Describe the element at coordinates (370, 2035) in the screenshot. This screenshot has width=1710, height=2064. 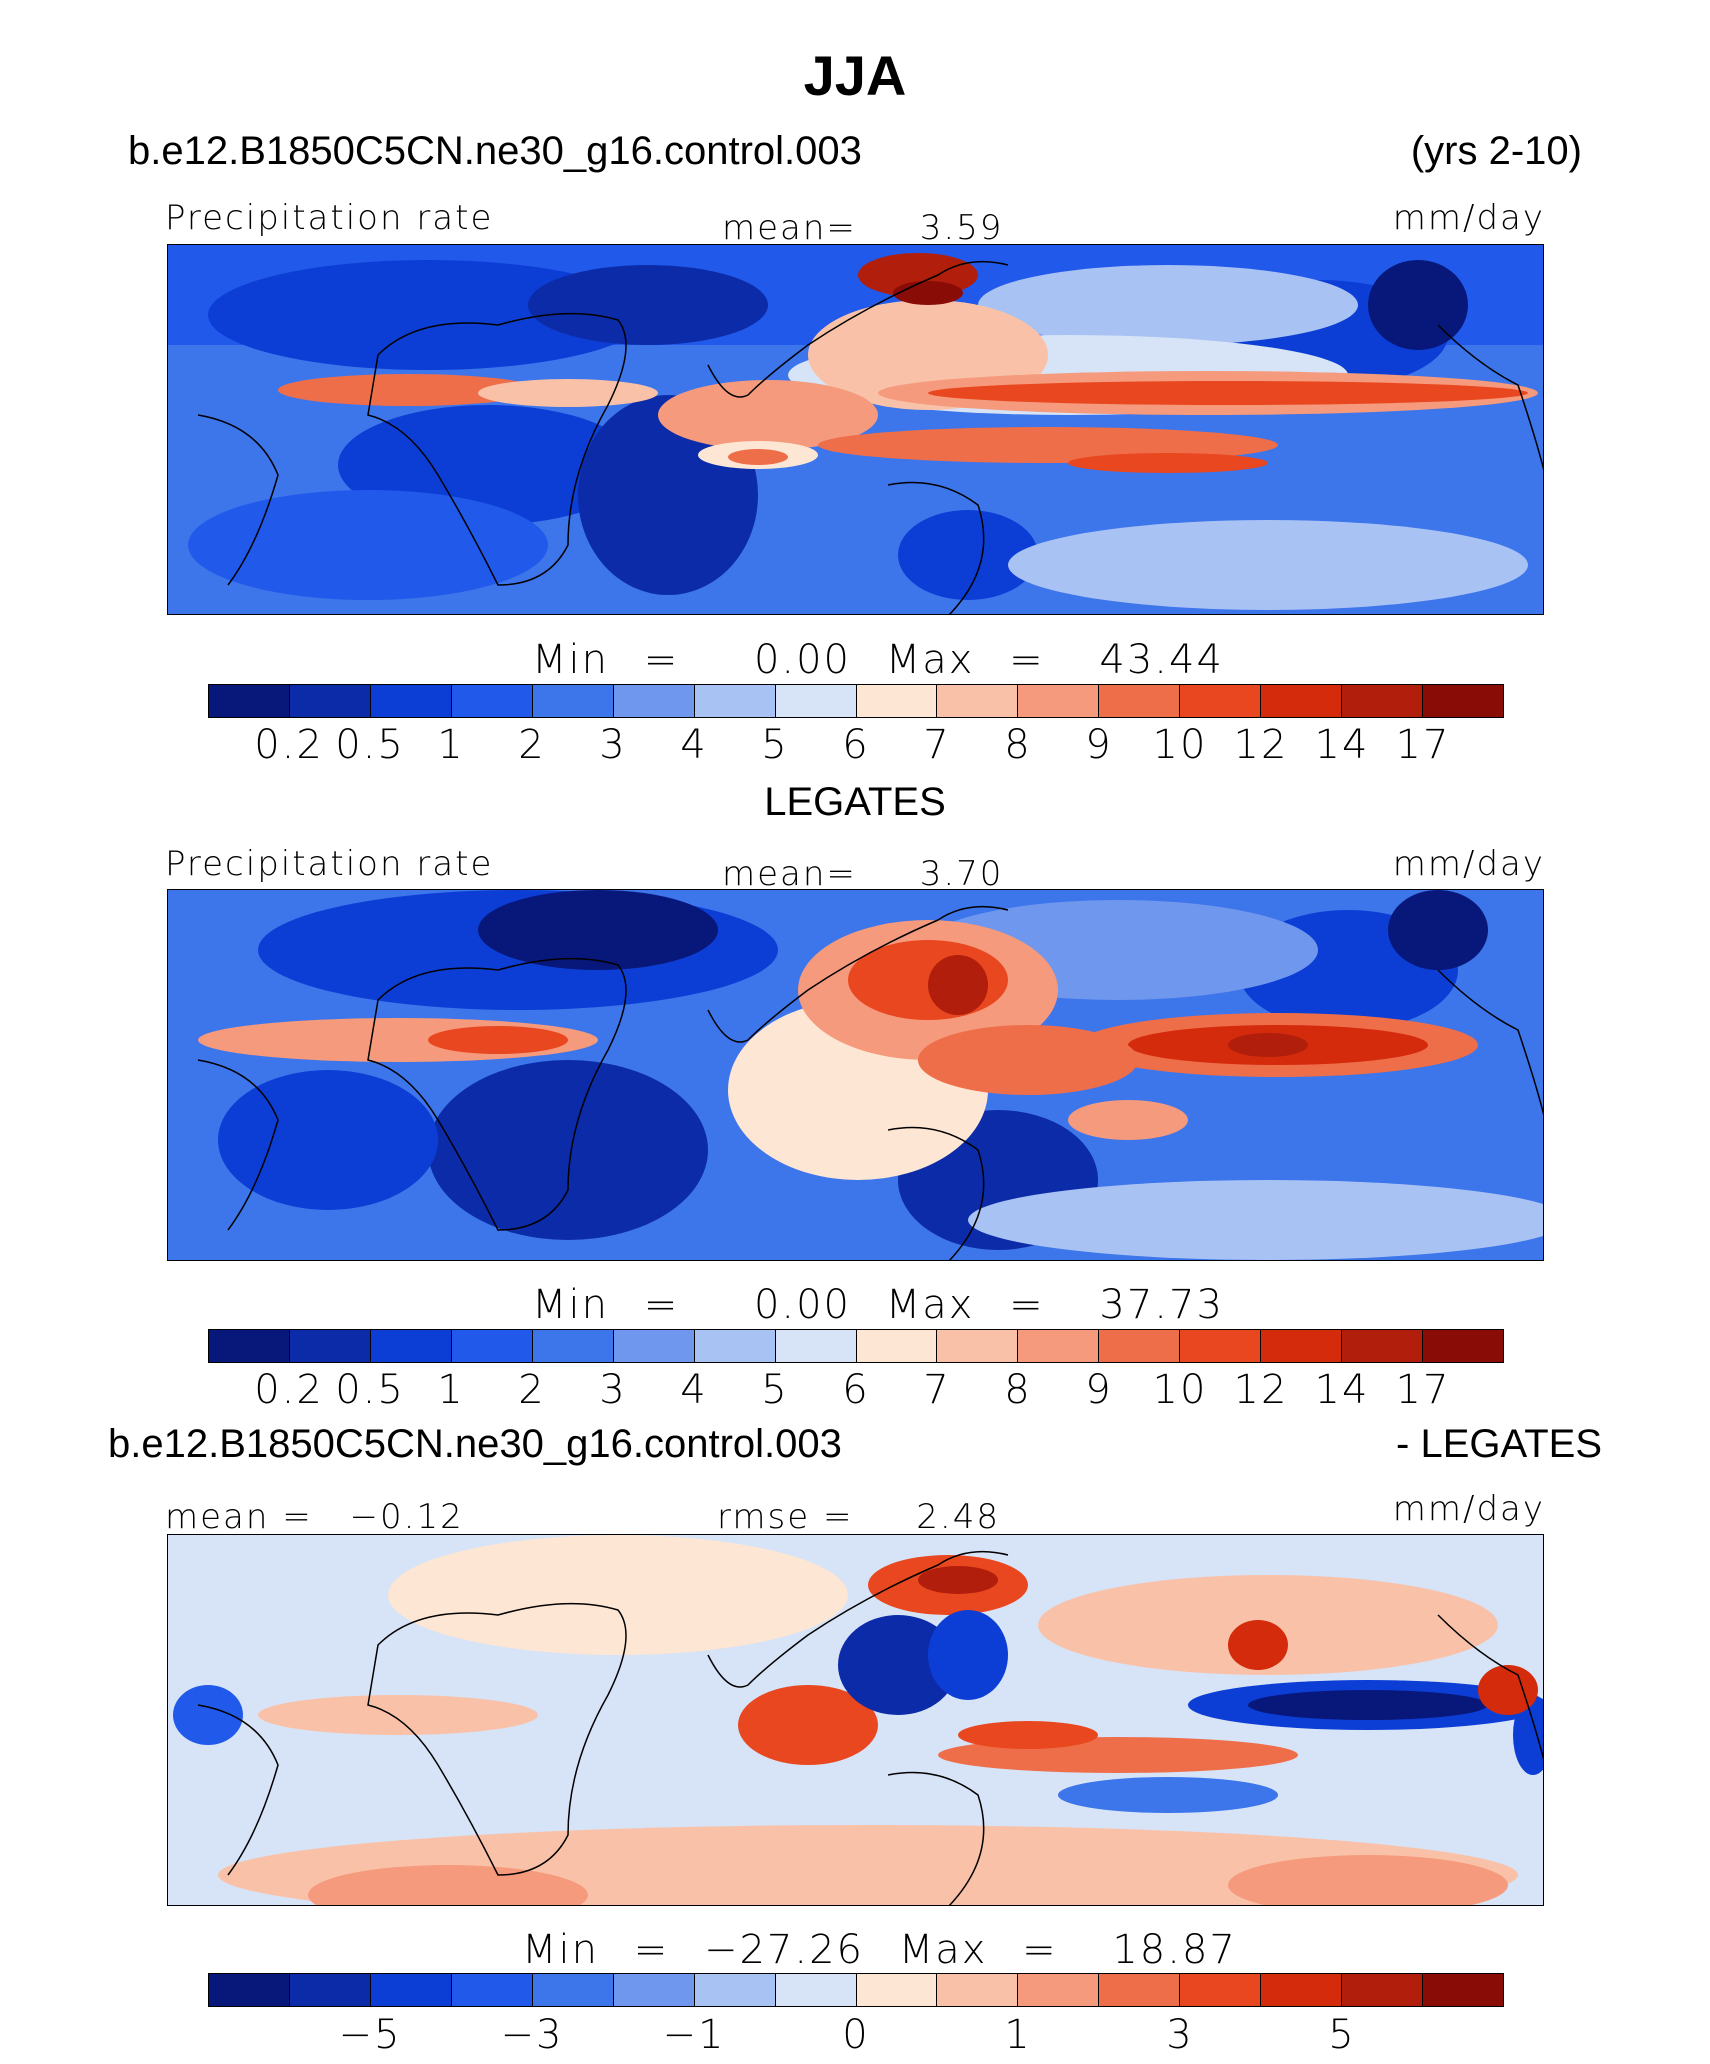
I see `colorbar-tick-label: −5` at that location.